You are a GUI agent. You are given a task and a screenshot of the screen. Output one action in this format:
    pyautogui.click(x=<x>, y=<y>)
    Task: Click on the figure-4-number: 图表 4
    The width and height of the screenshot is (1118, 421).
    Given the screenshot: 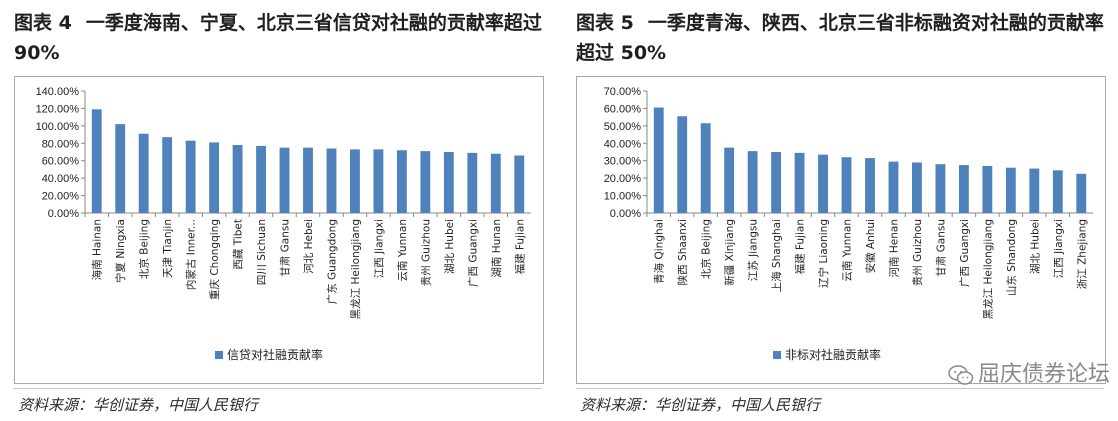 What is the action you would take?
    pyautogui.click(x=43, y=23)
    